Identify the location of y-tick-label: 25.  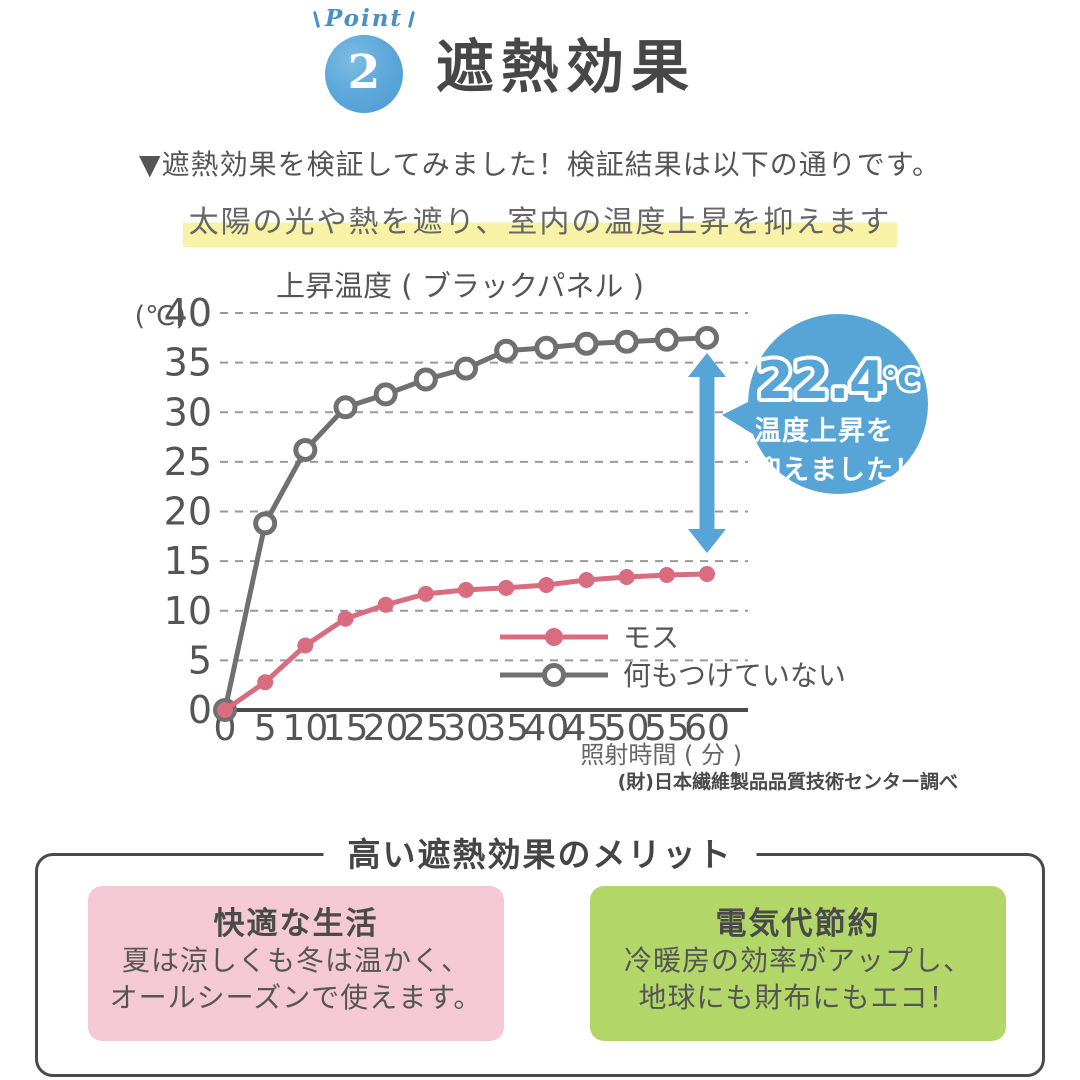
(188, 462).